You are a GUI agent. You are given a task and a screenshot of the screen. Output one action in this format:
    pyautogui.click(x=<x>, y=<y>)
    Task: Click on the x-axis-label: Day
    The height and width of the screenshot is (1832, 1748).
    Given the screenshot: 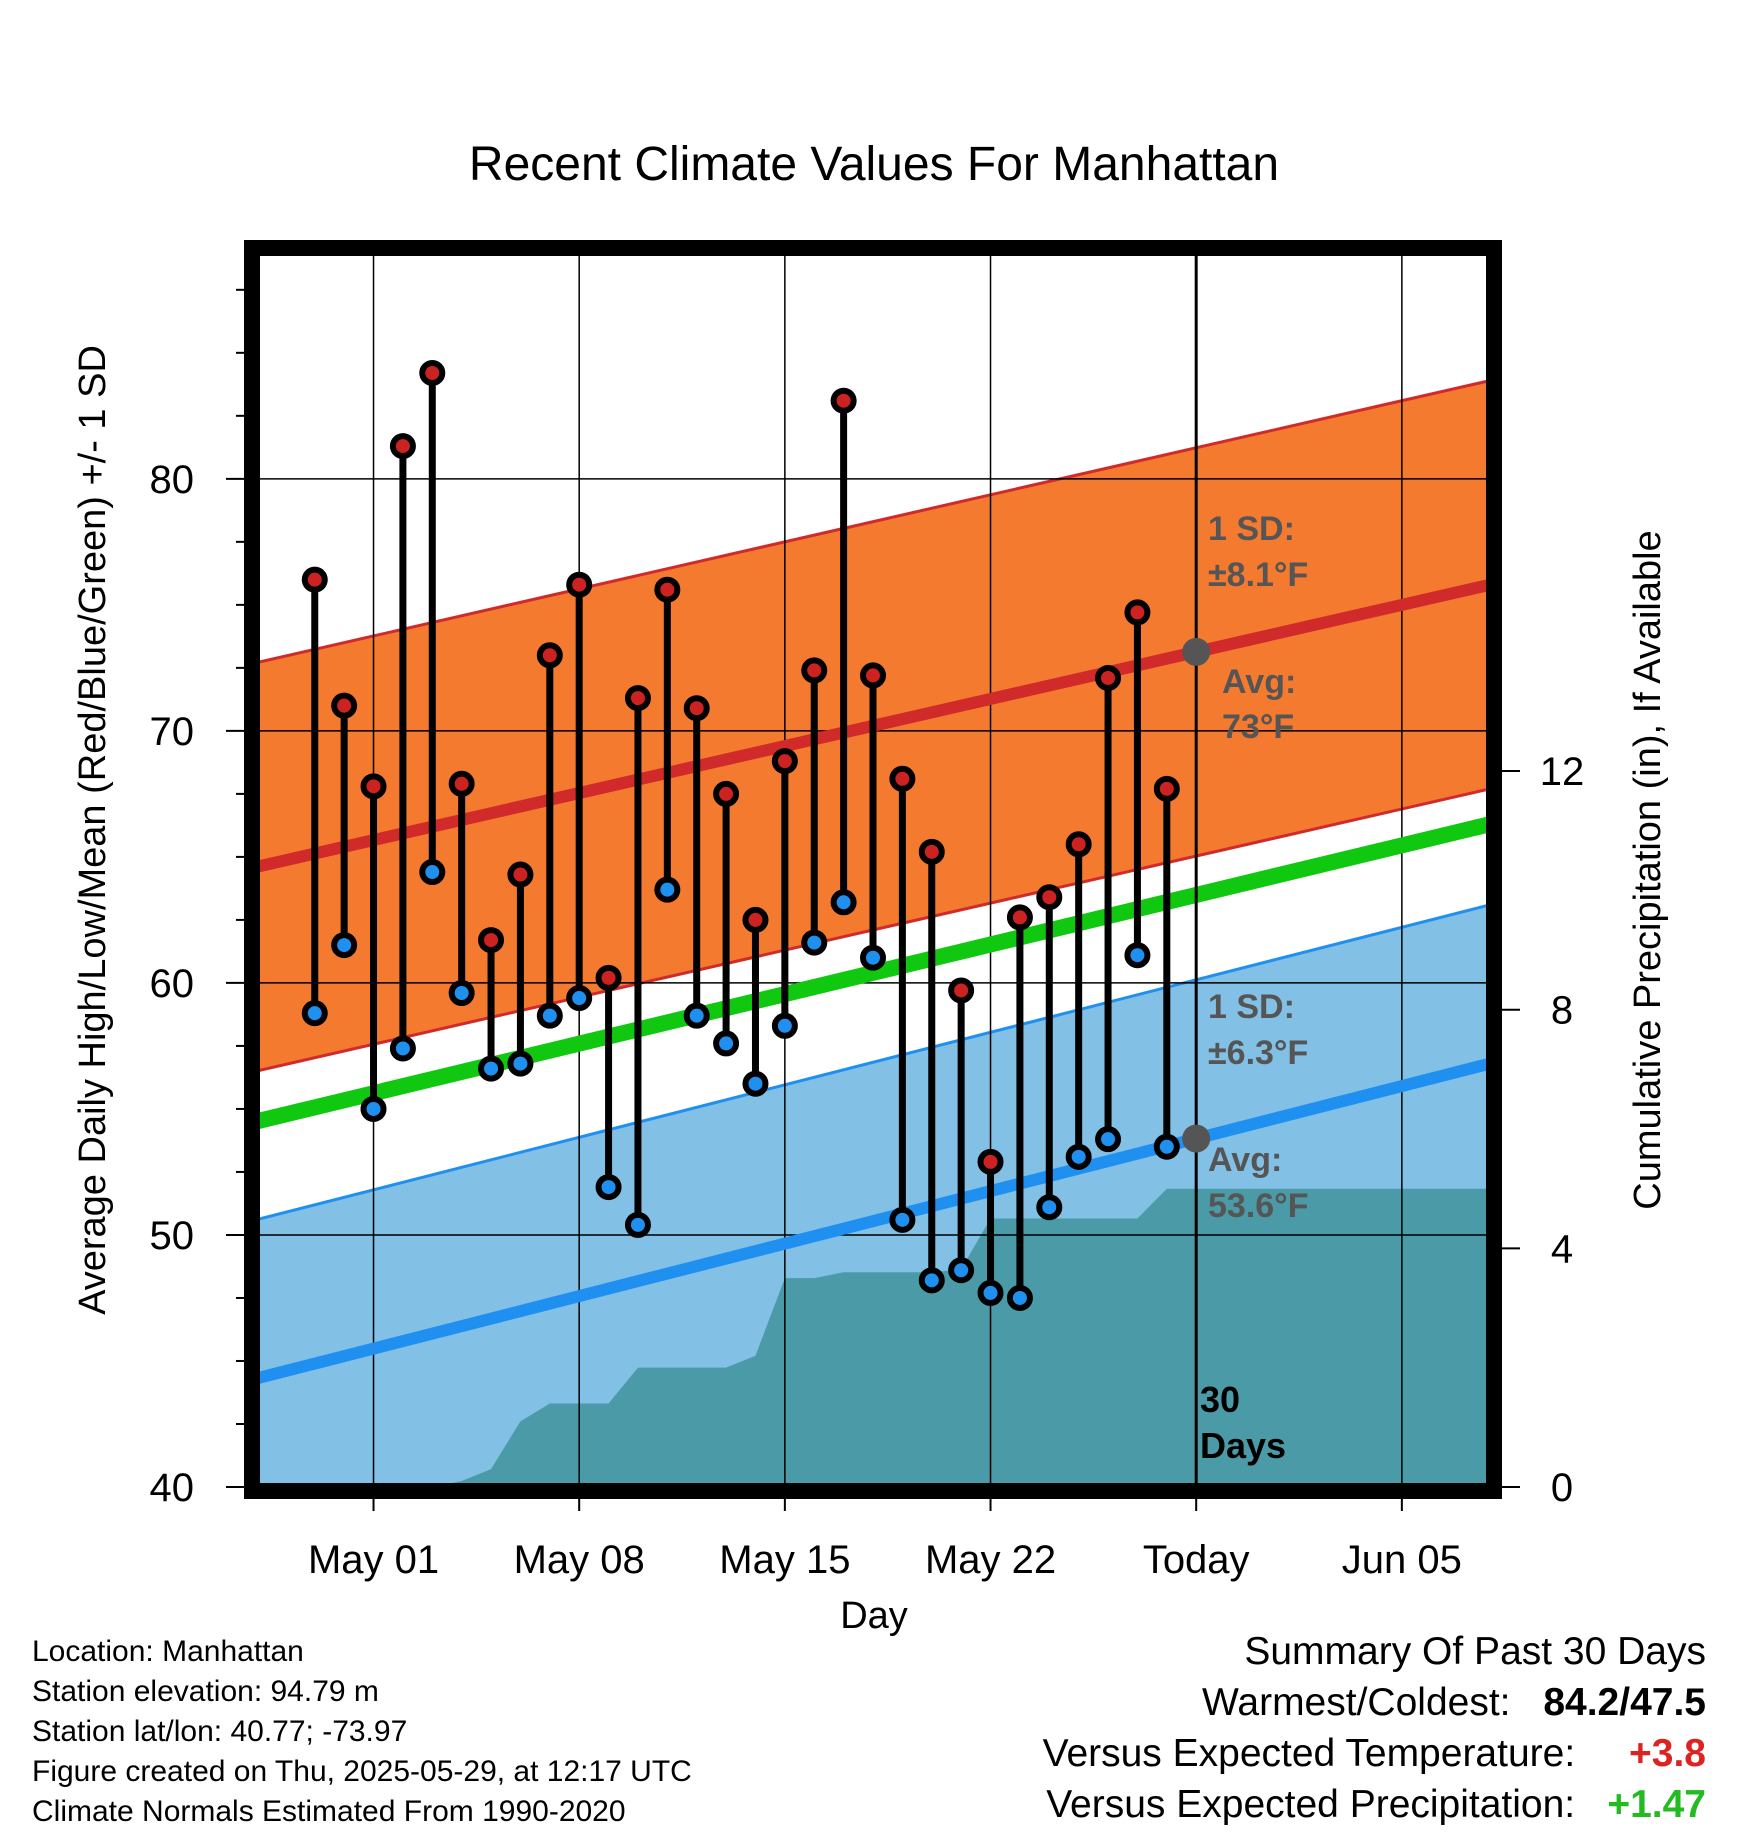 What is the action you would take?
    pyautogui.click(x=874, y=1616)
    